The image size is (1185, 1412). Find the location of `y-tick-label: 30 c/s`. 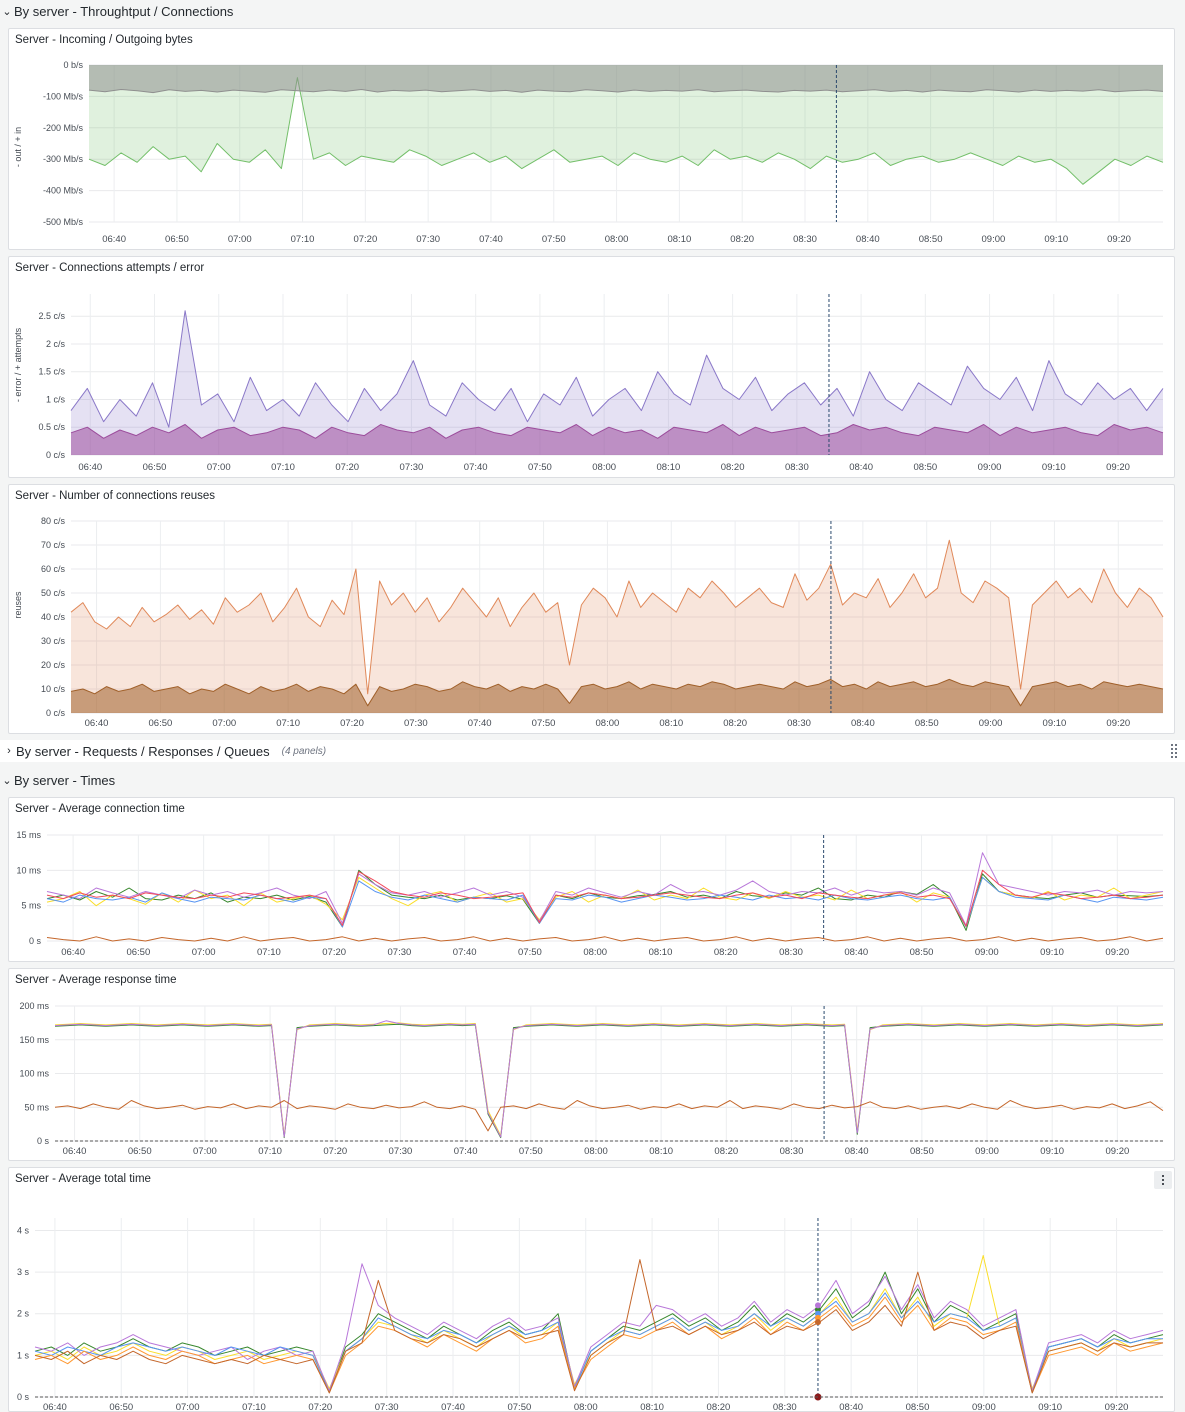

y-tick-label: 30 c/s is located at coordinates (53, 641).